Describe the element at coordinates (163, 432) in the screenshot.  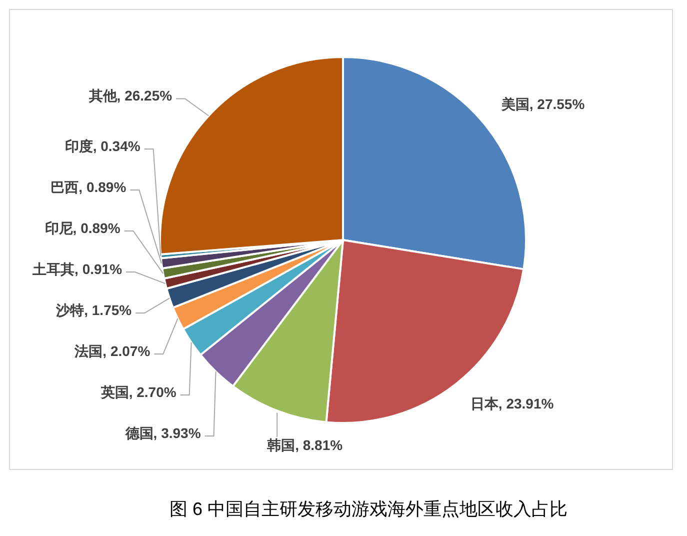
I see `slice-label: 德国, 3.93%` at that location.